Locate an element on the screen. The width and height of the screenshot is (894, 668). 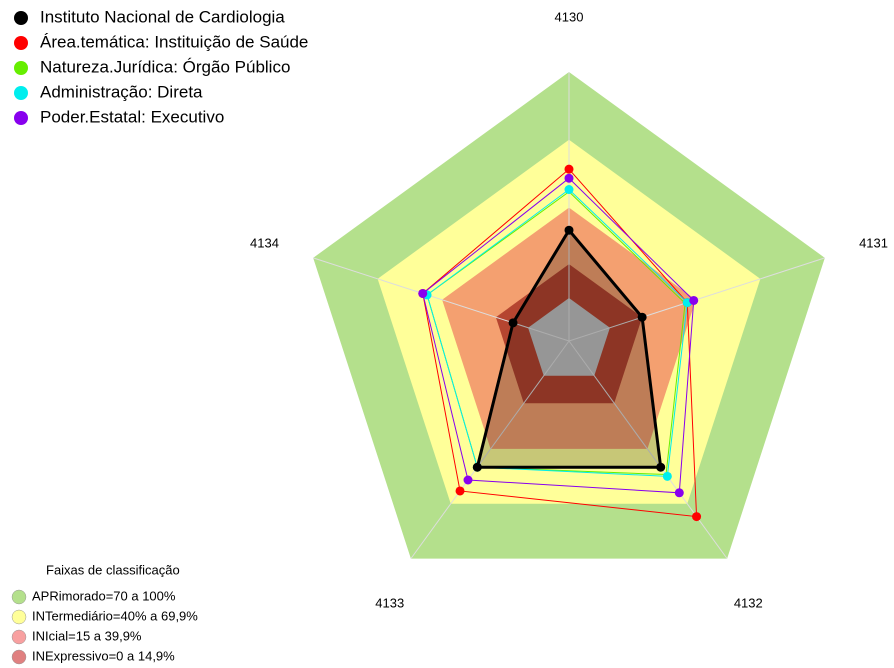
band-legend-label: INExpressivo=0 a 14,9% is located at coordinates (103, 655).